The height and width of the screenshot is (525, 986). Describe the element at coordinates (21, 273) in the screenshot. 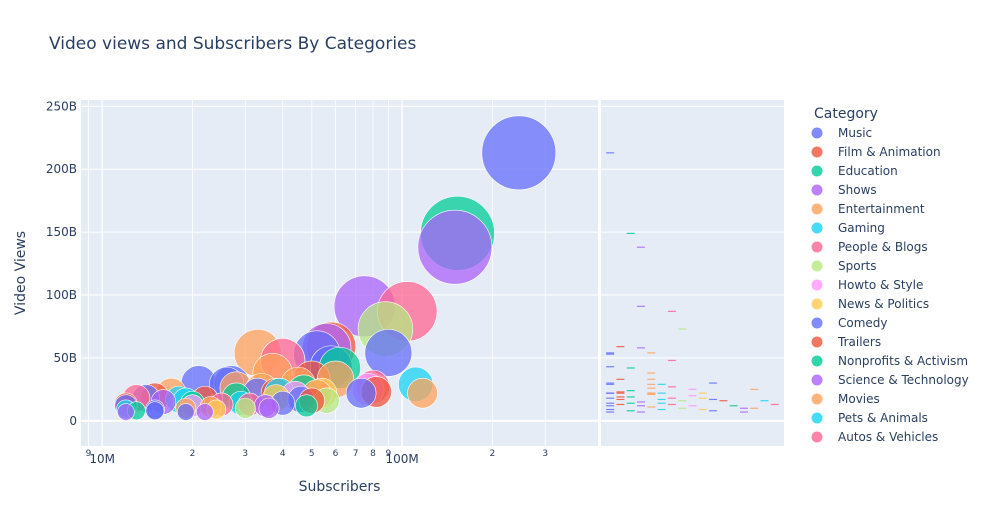

I see `y-axis-title: Video Views` at that location.